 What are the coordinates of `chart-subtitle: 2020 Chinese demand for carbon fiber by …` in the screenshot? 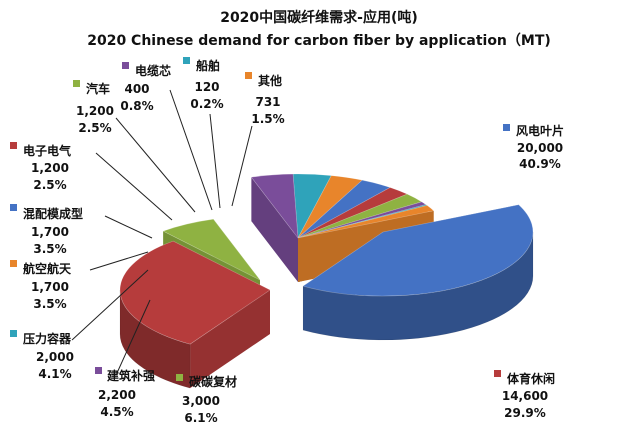 It's located at (319, 41).